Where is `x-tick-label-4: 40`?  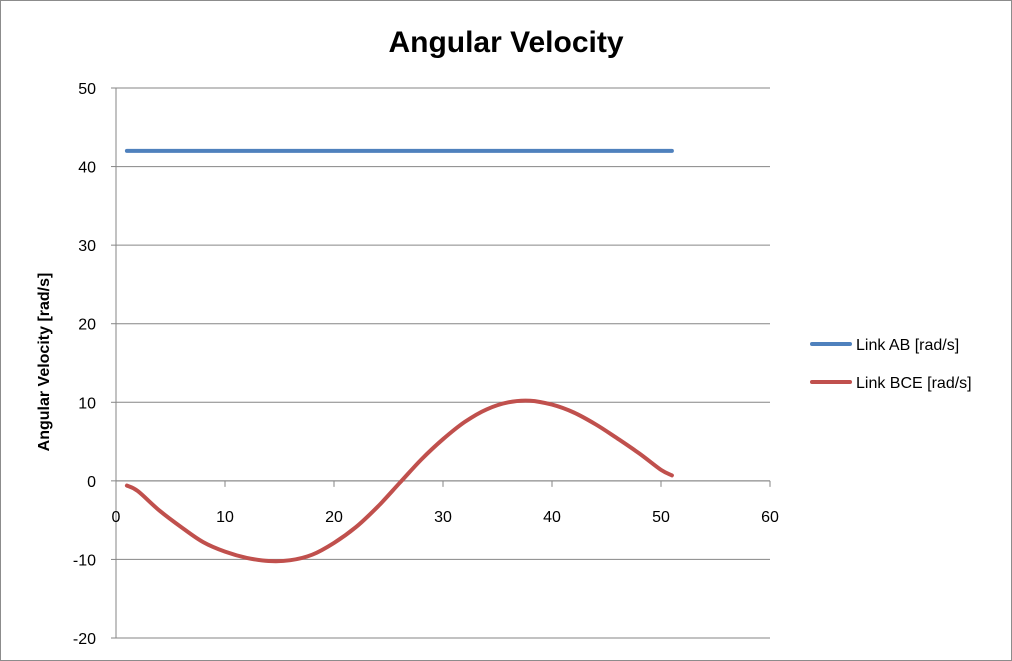 x-tick-label-4: 40 is located at coordinates (552, 517).